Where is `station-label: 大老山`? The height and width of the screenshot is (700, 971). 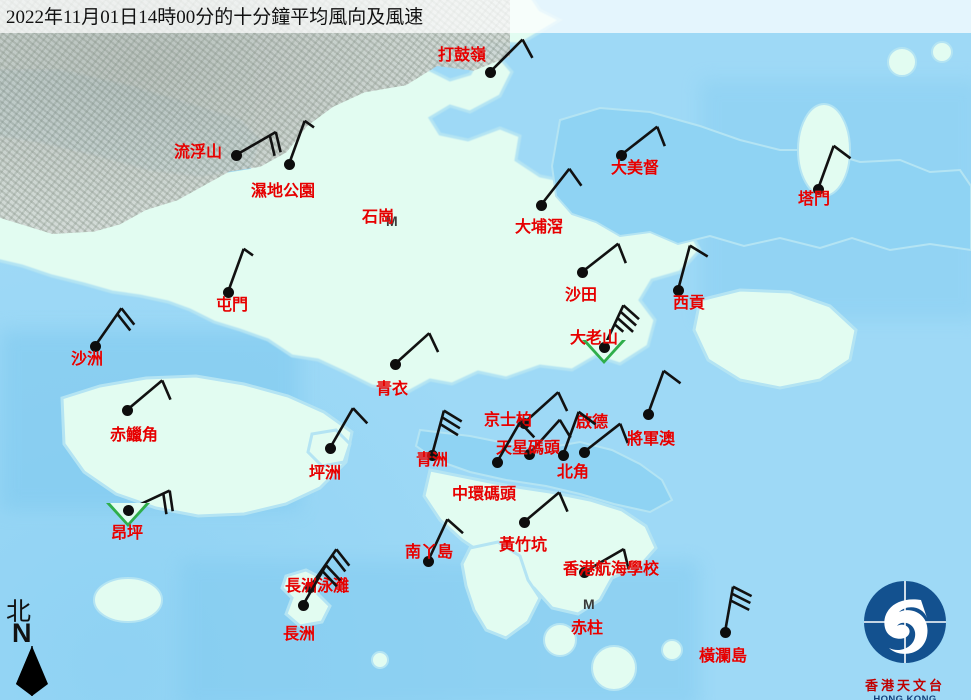
station-label: 大老山 is located at coordinates (594, 338).